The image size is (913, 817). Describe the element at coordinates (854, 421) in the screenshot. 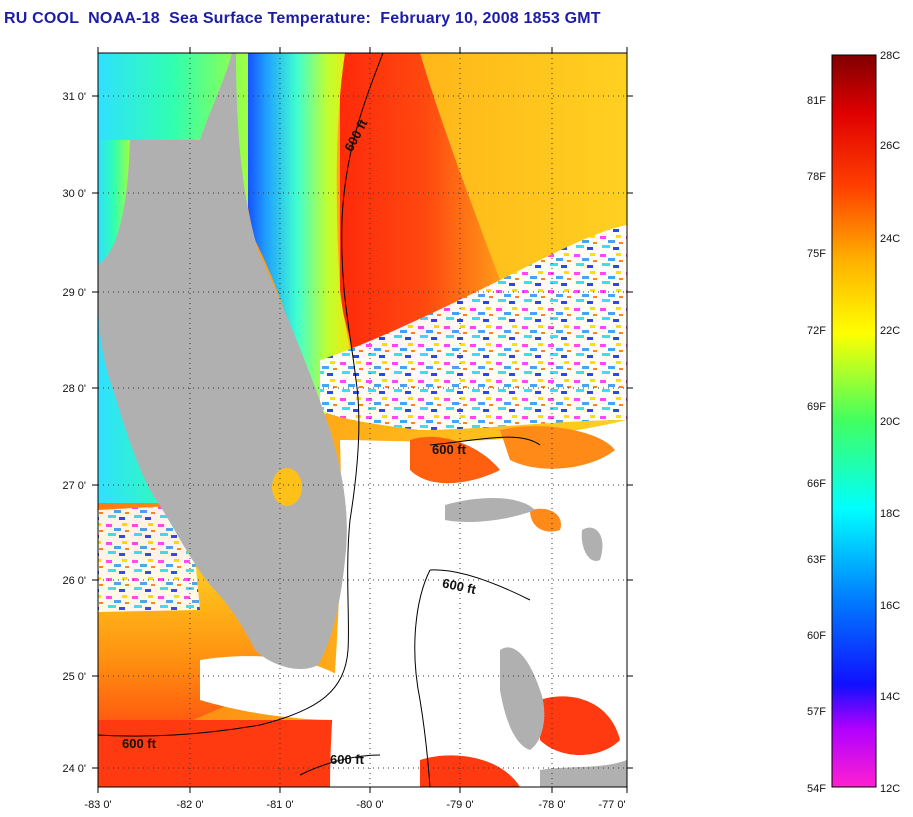

I see `colorbar` at that location.